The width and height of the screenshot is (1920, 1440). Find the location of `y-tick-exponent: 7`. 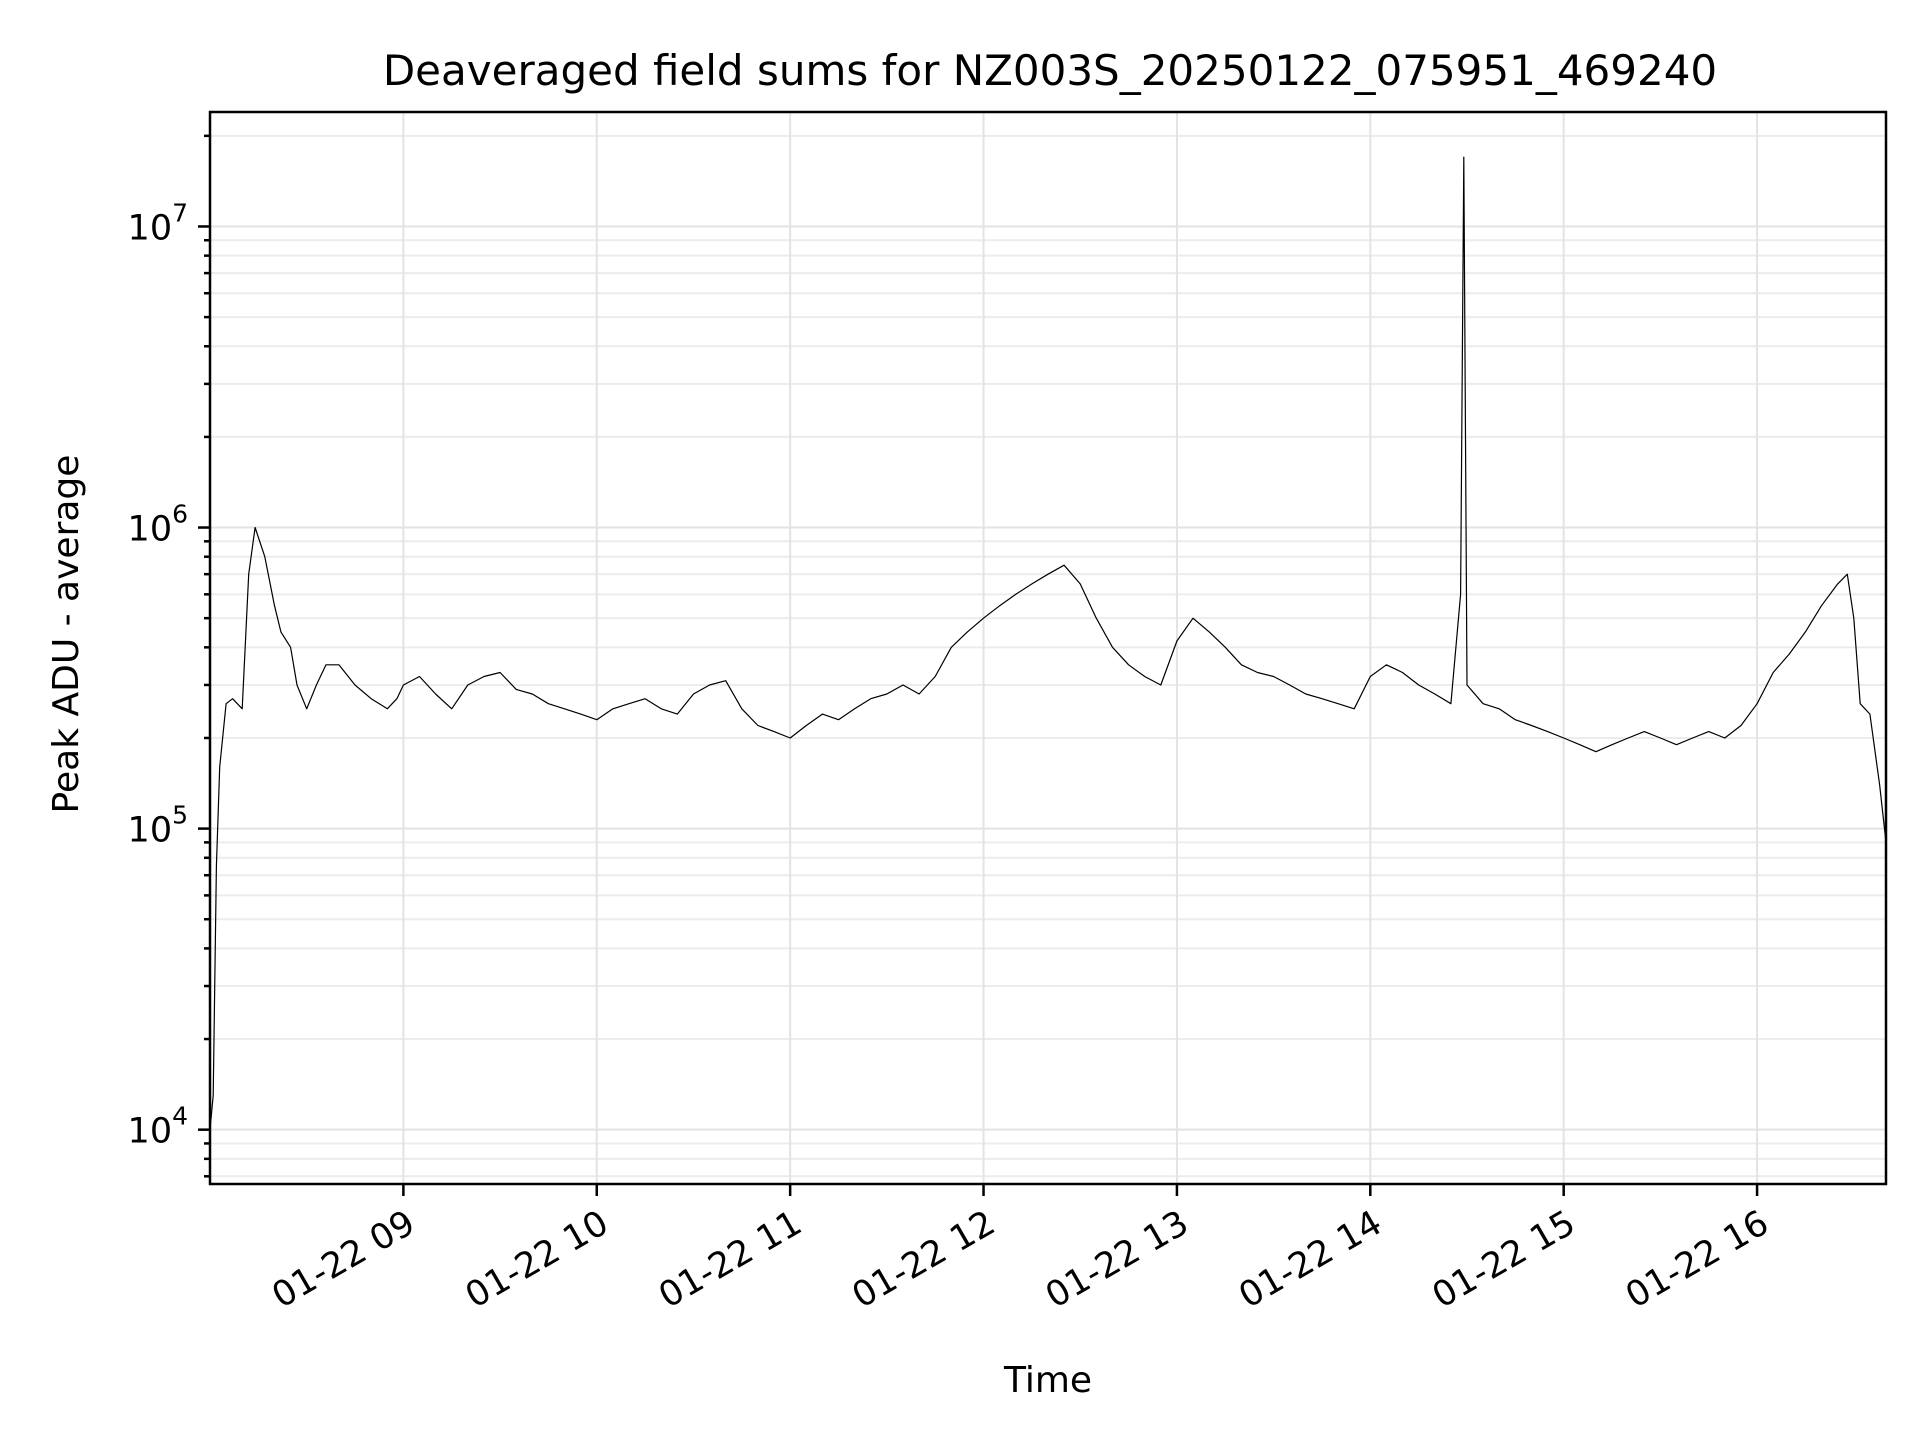

y-tick-exponent: 7 is located at coordinates (180, 212).